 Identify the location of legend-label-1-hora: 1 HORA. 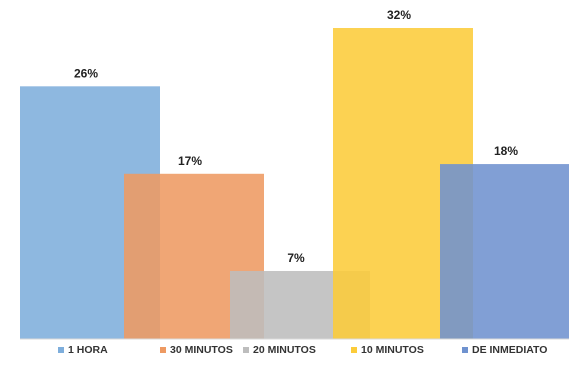
(88, 350).